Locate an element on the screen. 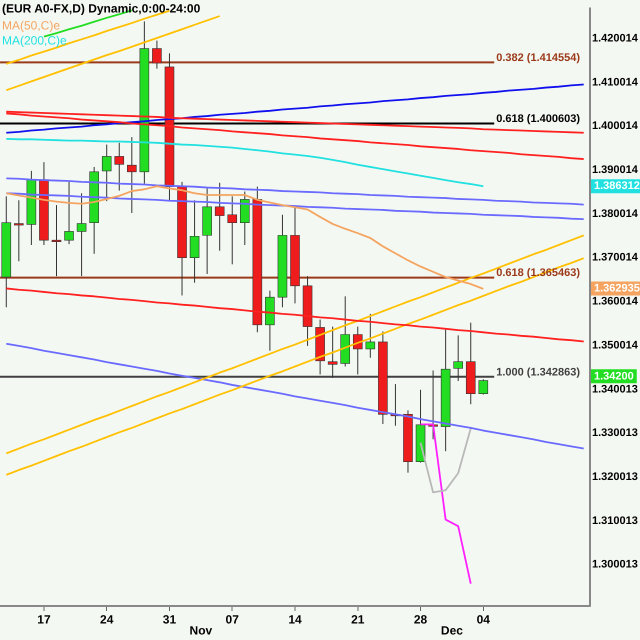 This screenshot has height=640, width=640. x-tick-label: 24 is located at coordinates (107, 619).